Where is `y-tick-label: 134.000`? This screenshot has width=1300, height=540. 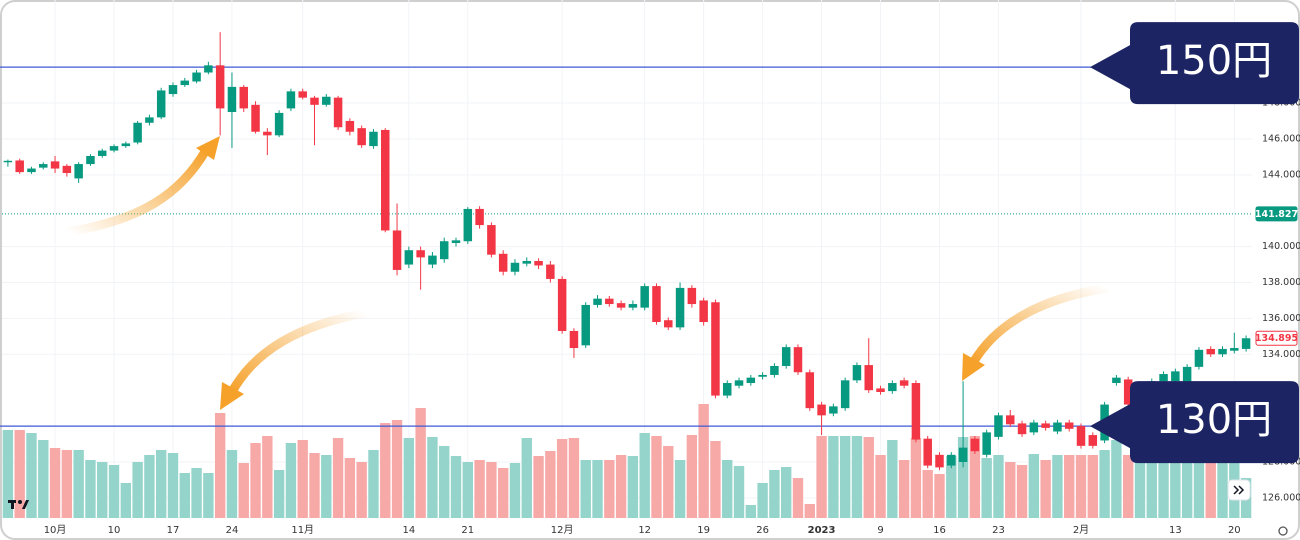 y-tick-label: 134.000 is located at coordinates (1281, 354).